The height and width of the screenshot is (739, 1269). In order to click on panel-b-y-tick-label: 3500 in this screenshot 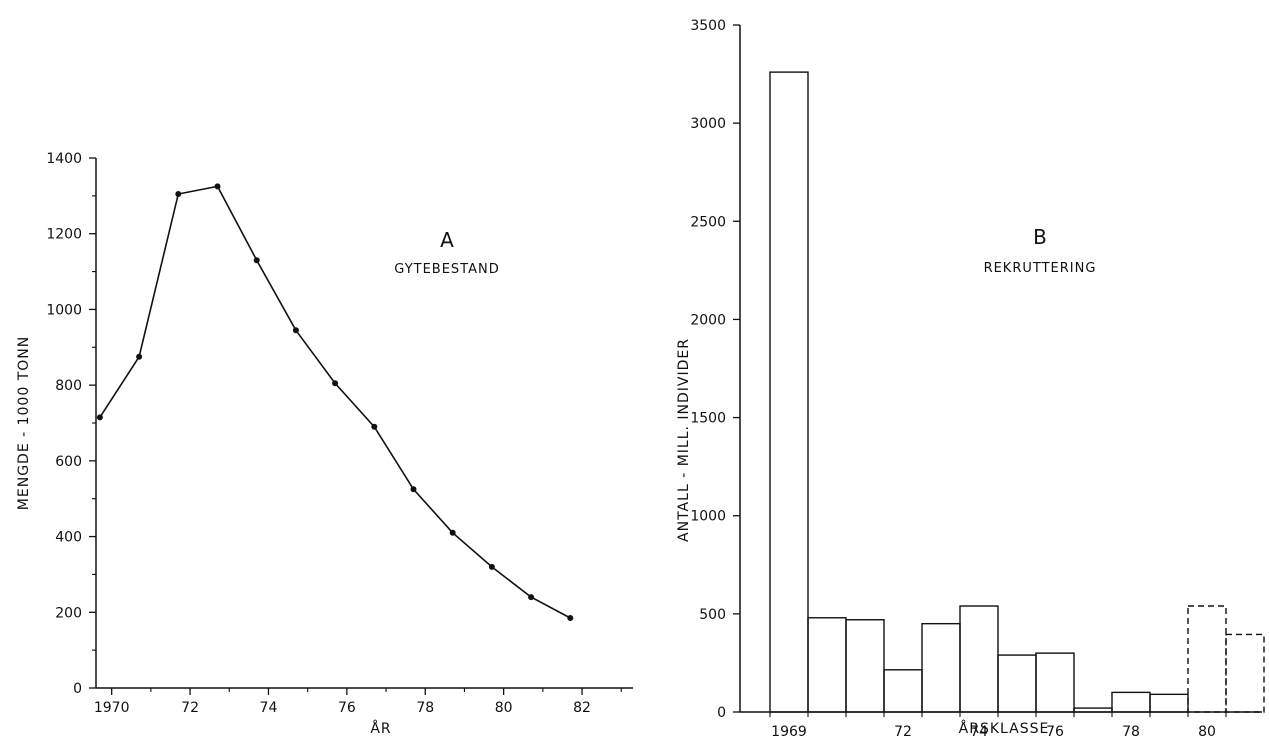, I will do `click(708, 26)`.